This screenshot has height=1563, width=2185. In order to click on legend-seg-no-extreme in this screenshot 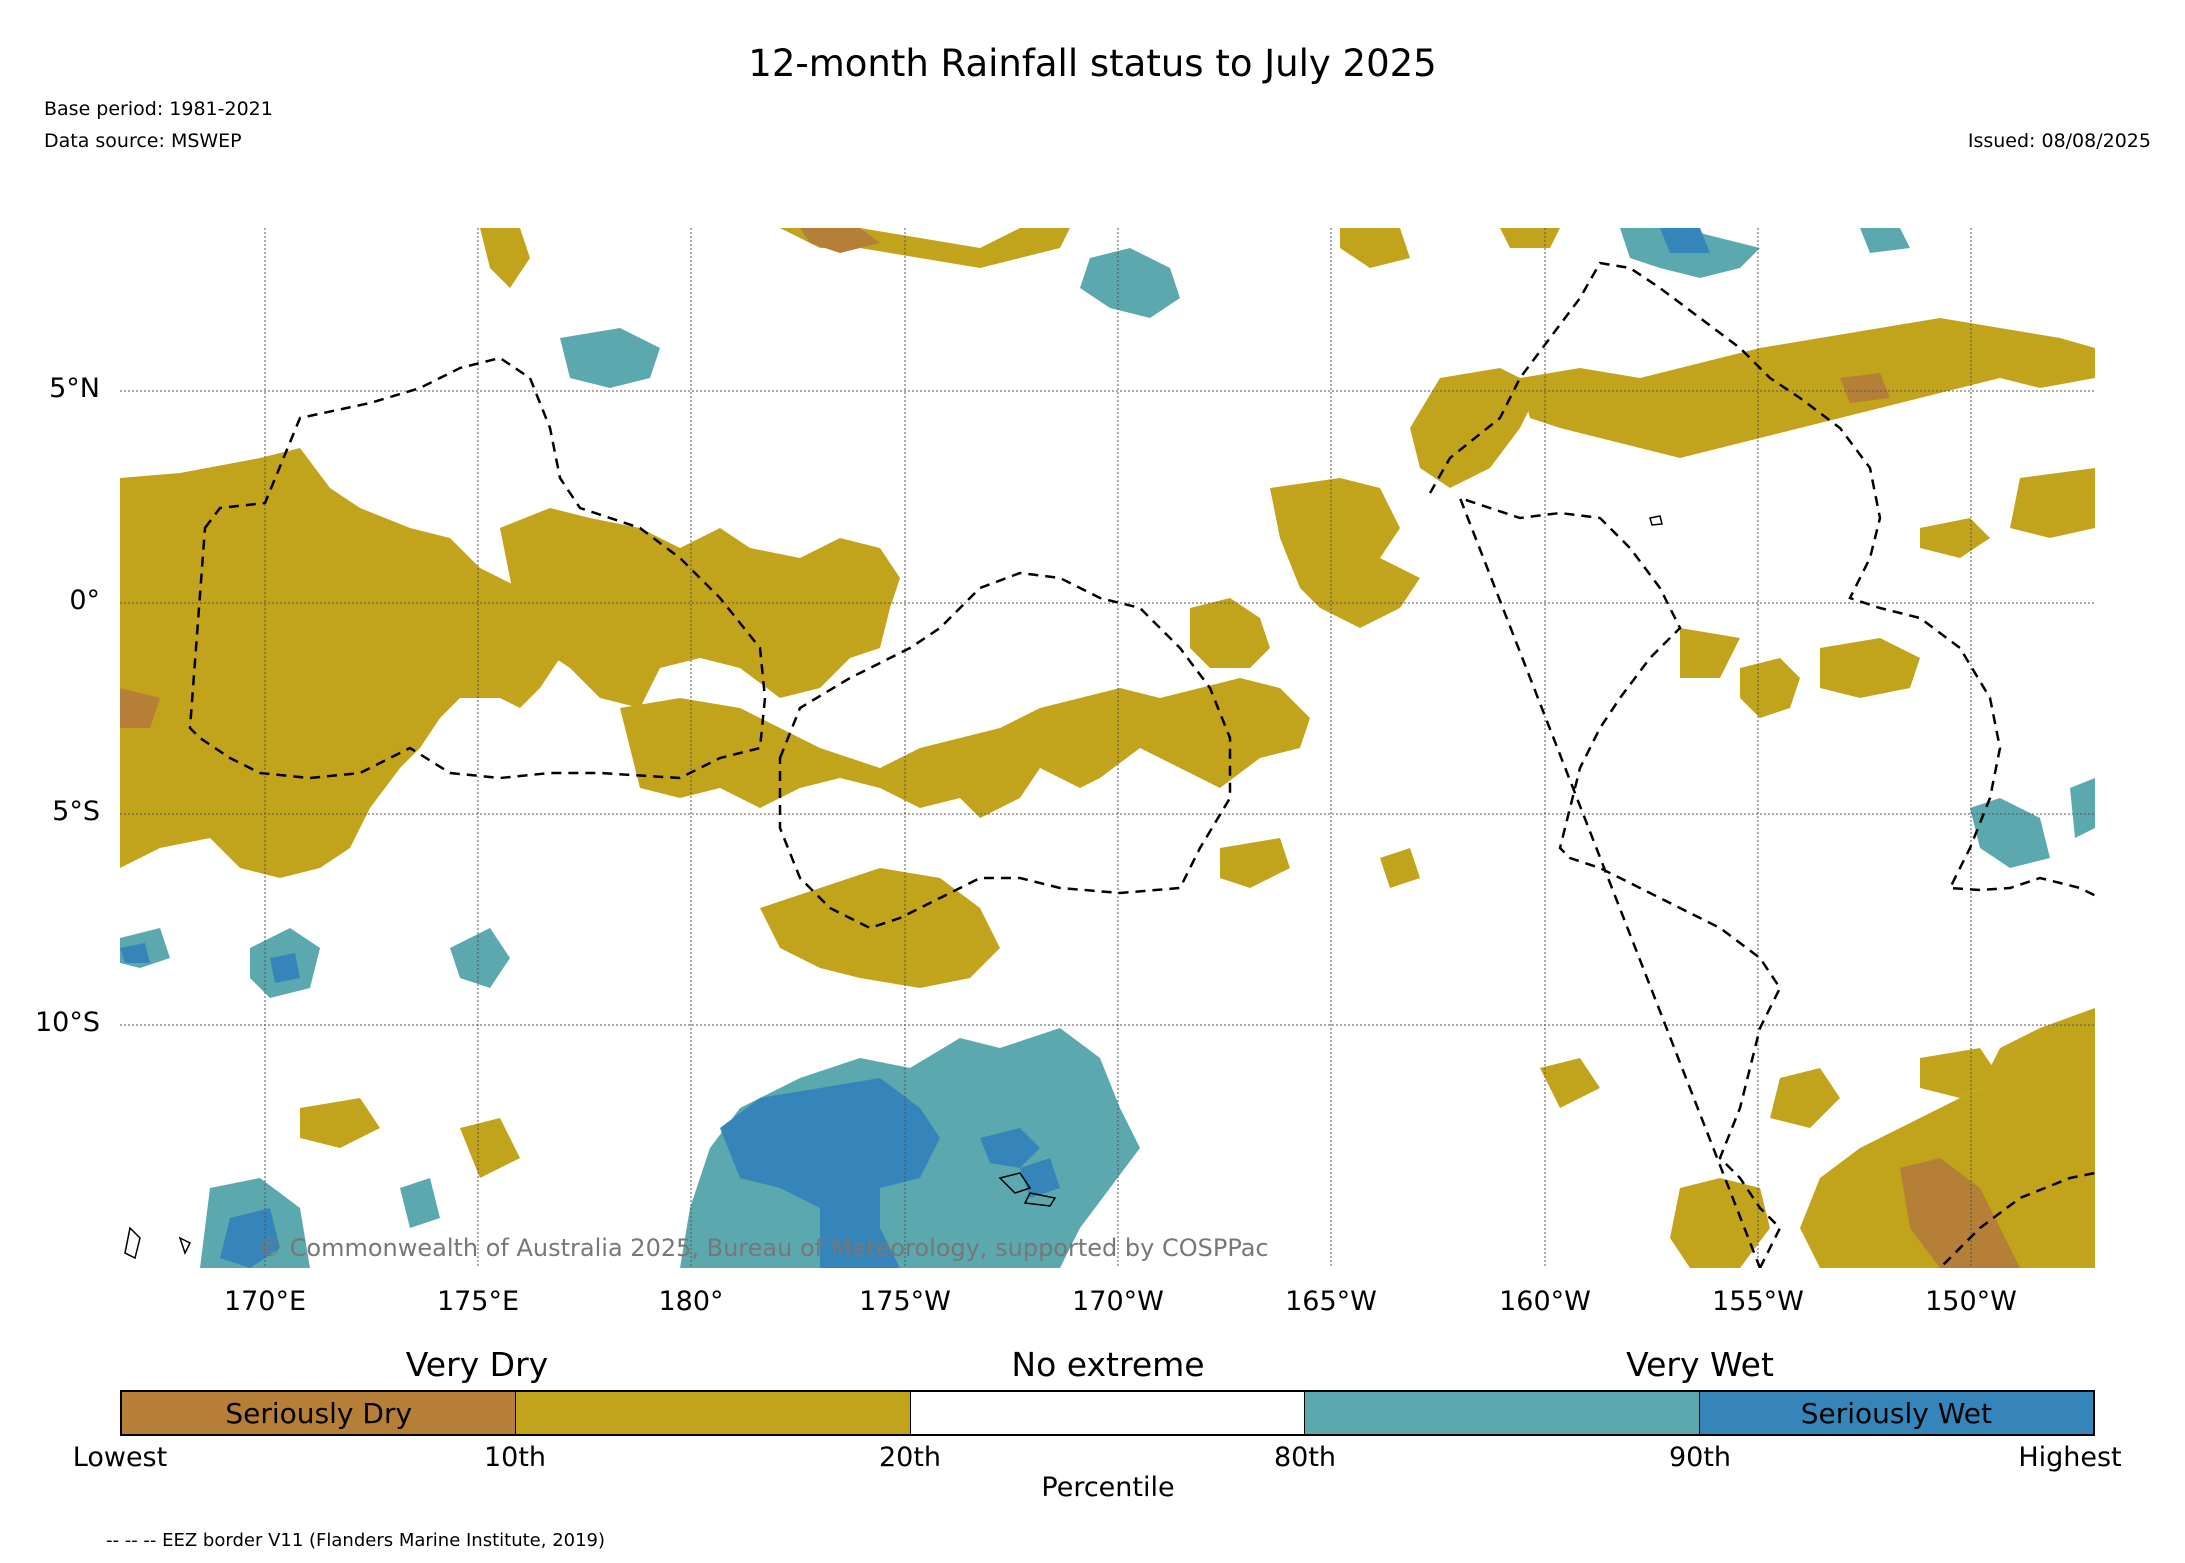, I will do `click(1108, 1413)`.